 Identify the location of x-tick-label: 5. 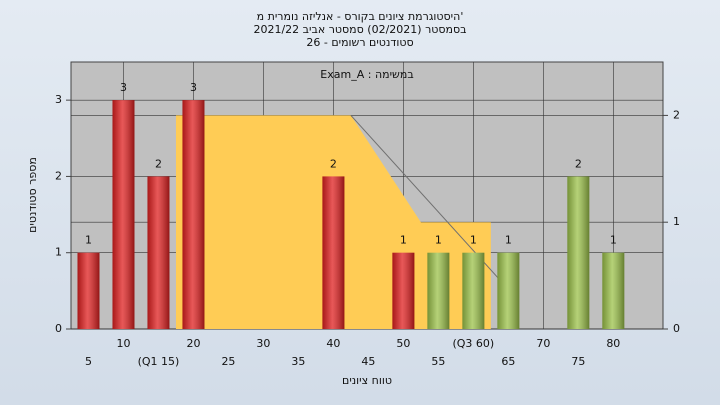
(88, 361).